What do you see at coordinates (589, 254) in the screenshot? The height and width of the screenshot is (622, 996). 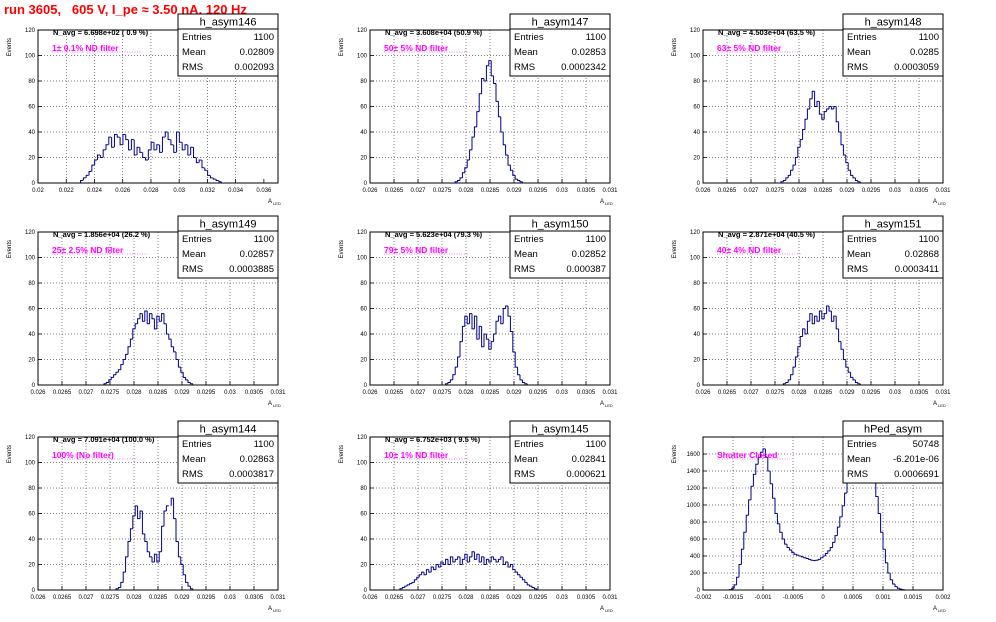 I see `stats-value-mean: 0.02852` at bounding box center [589, 254].